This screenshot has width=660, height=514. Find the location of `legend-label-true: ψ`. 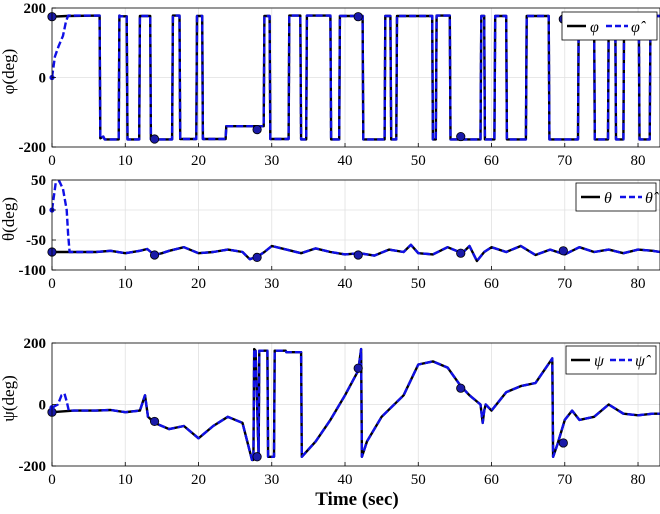

legend-label-true: ψ is located at coordinates (599, 361).